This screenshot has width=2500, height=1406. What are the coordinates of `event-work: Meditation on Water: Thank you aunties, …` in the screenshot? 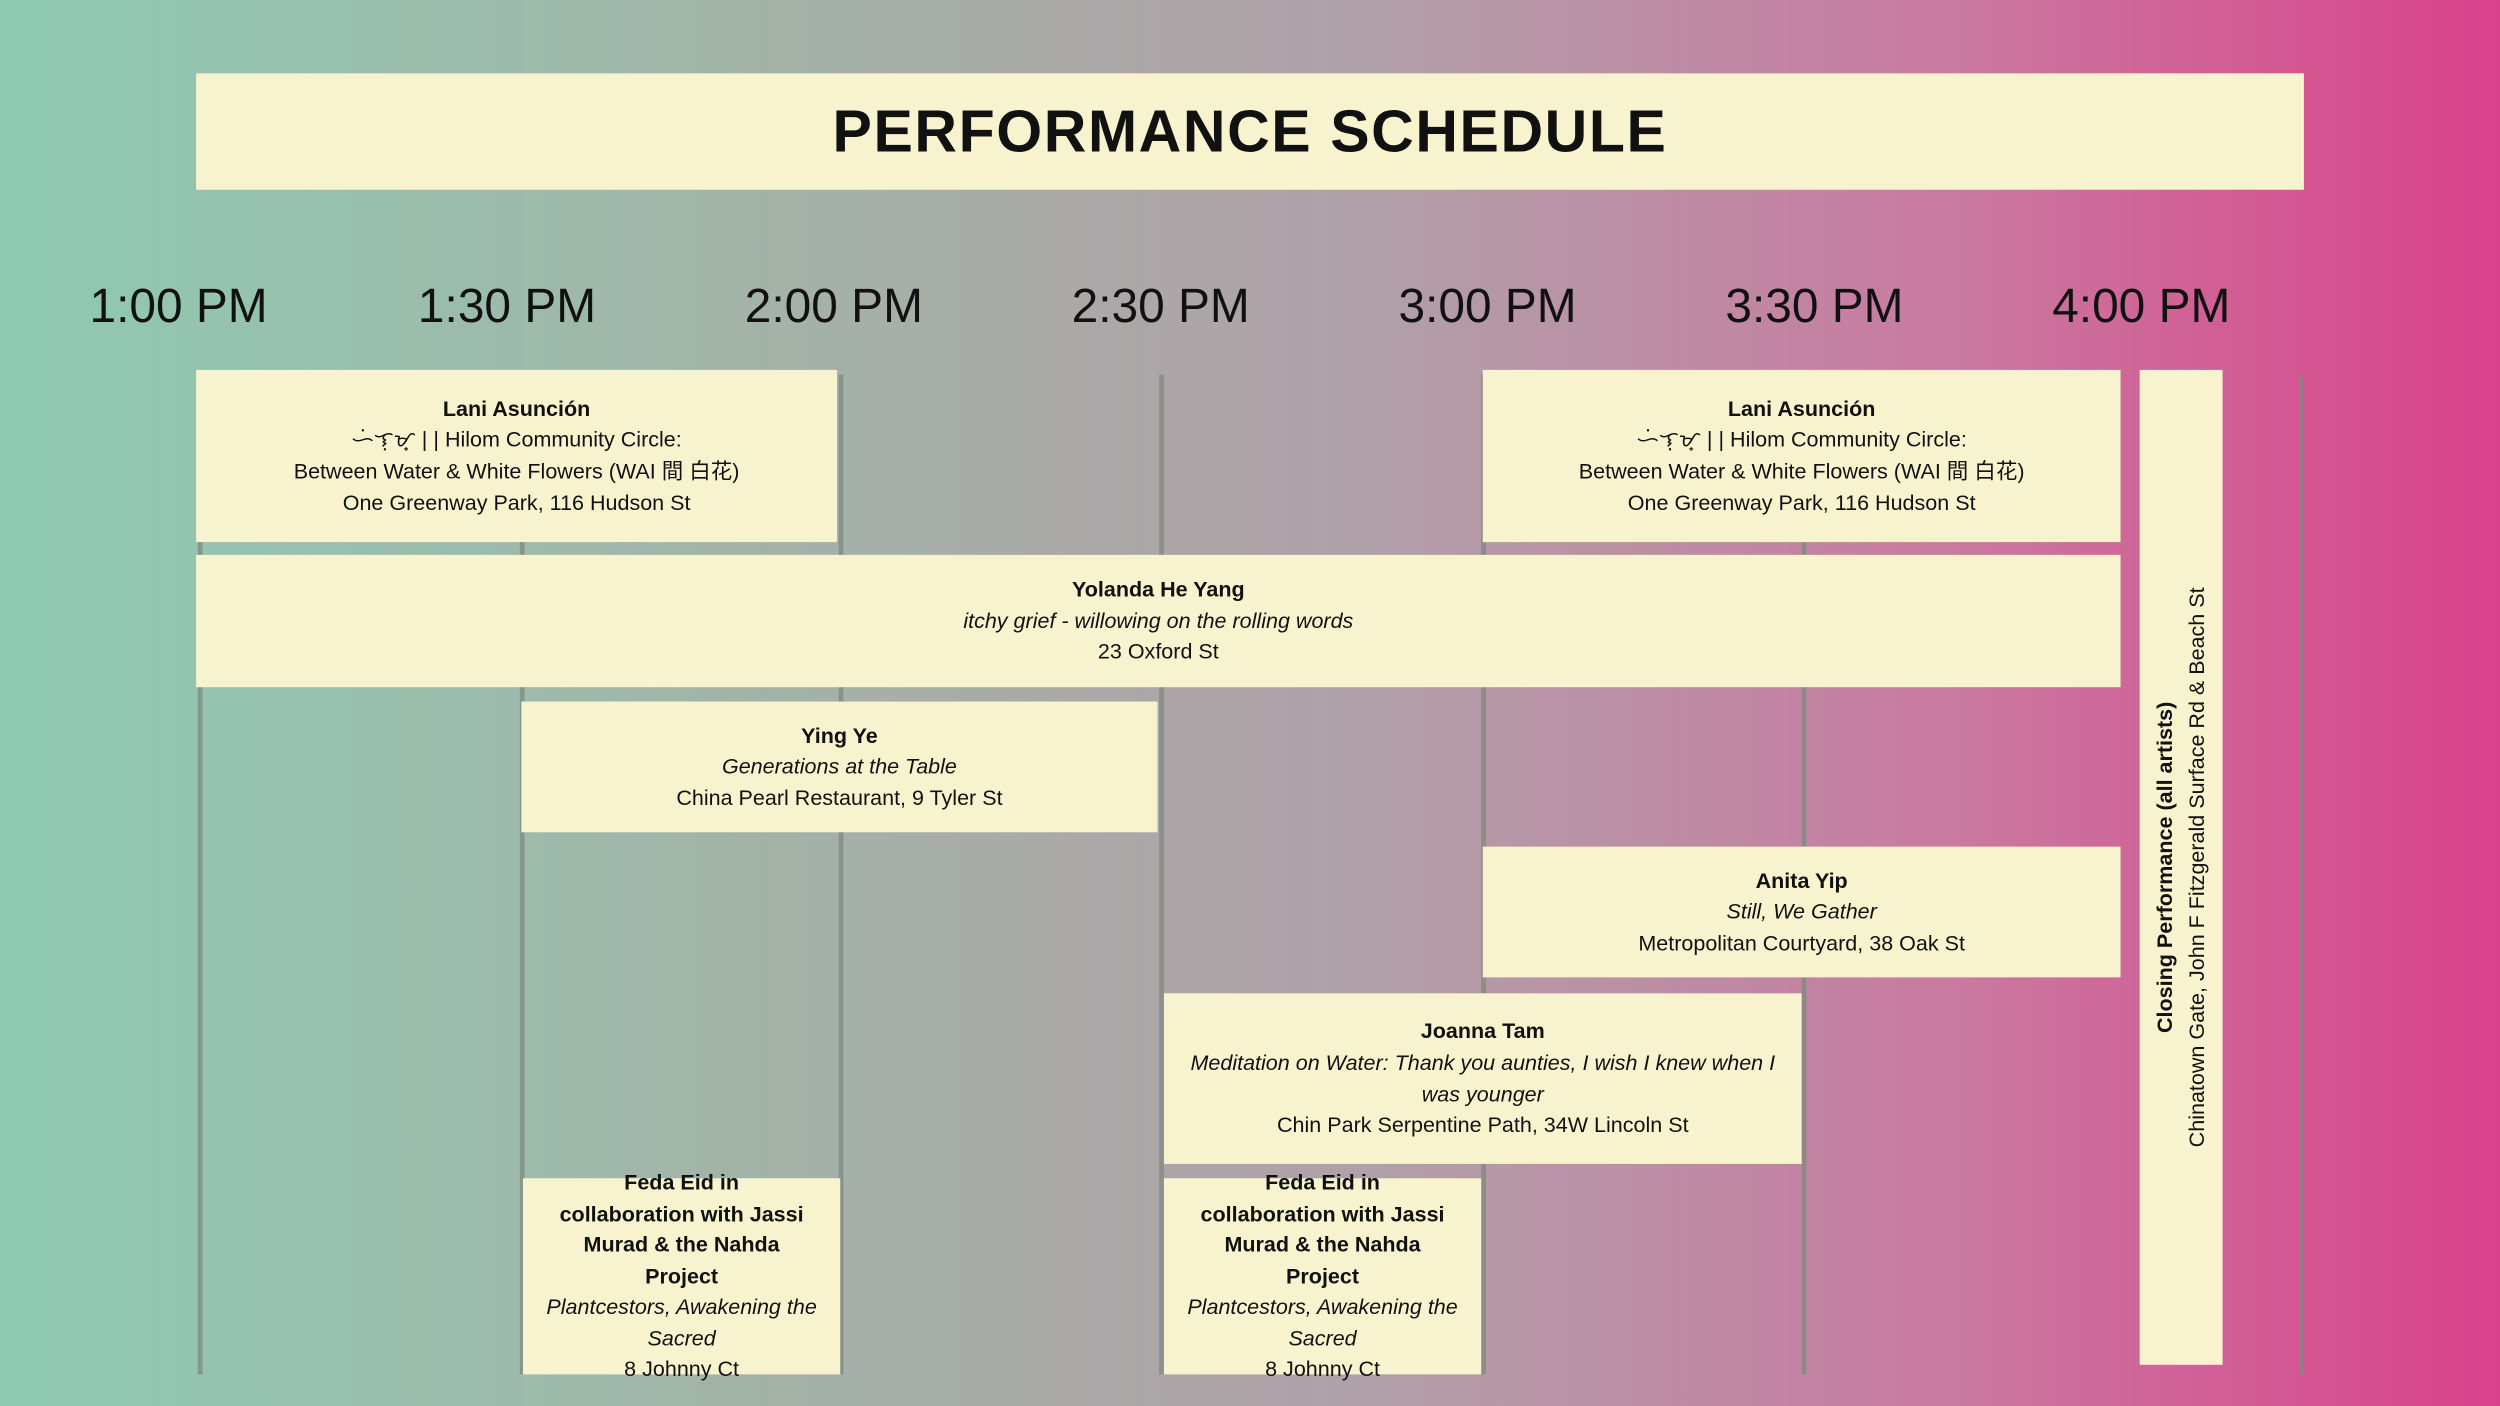 It's located at (1483, 1078).